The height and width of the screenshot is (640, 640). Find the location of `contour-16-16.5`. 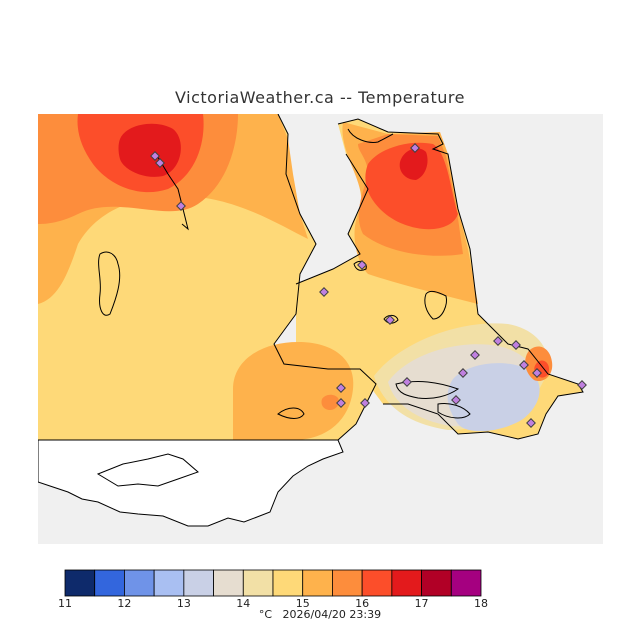

contour-16-16.5 is located at coordinates (330, 402).